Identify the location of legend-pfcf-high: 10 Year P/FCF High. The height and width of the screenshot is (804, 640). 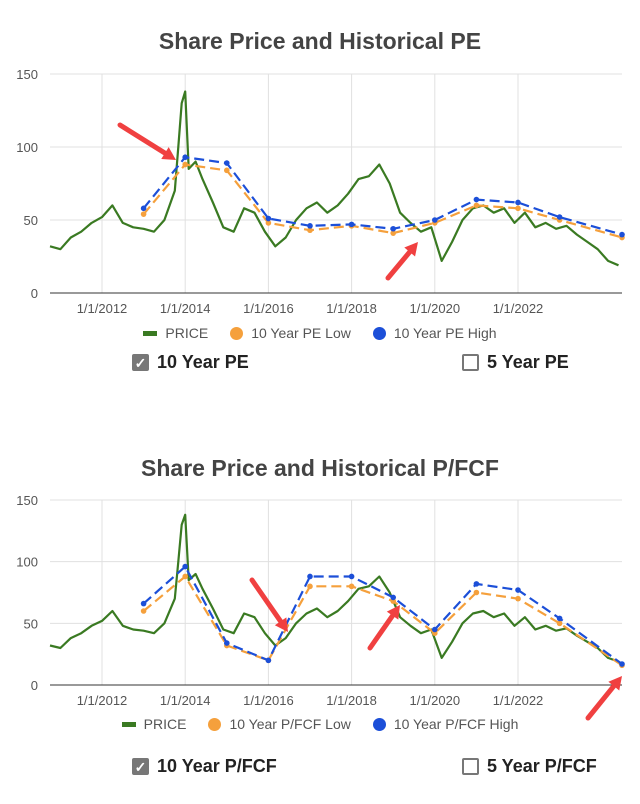
(445, 724).